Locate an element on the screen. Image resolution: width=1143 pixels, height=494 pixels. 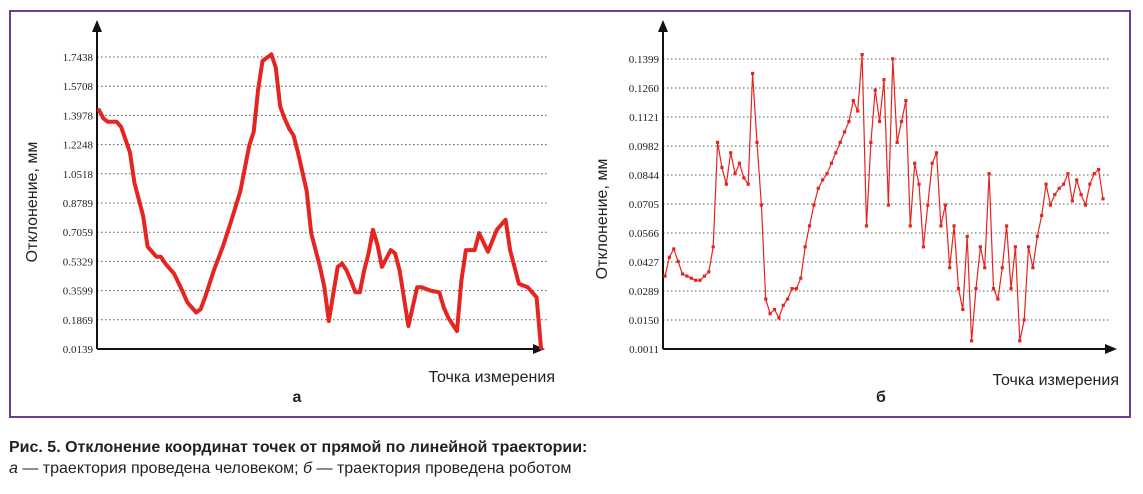
y-tick-label-a: 1.3978 is located at coordinates (78, 116).